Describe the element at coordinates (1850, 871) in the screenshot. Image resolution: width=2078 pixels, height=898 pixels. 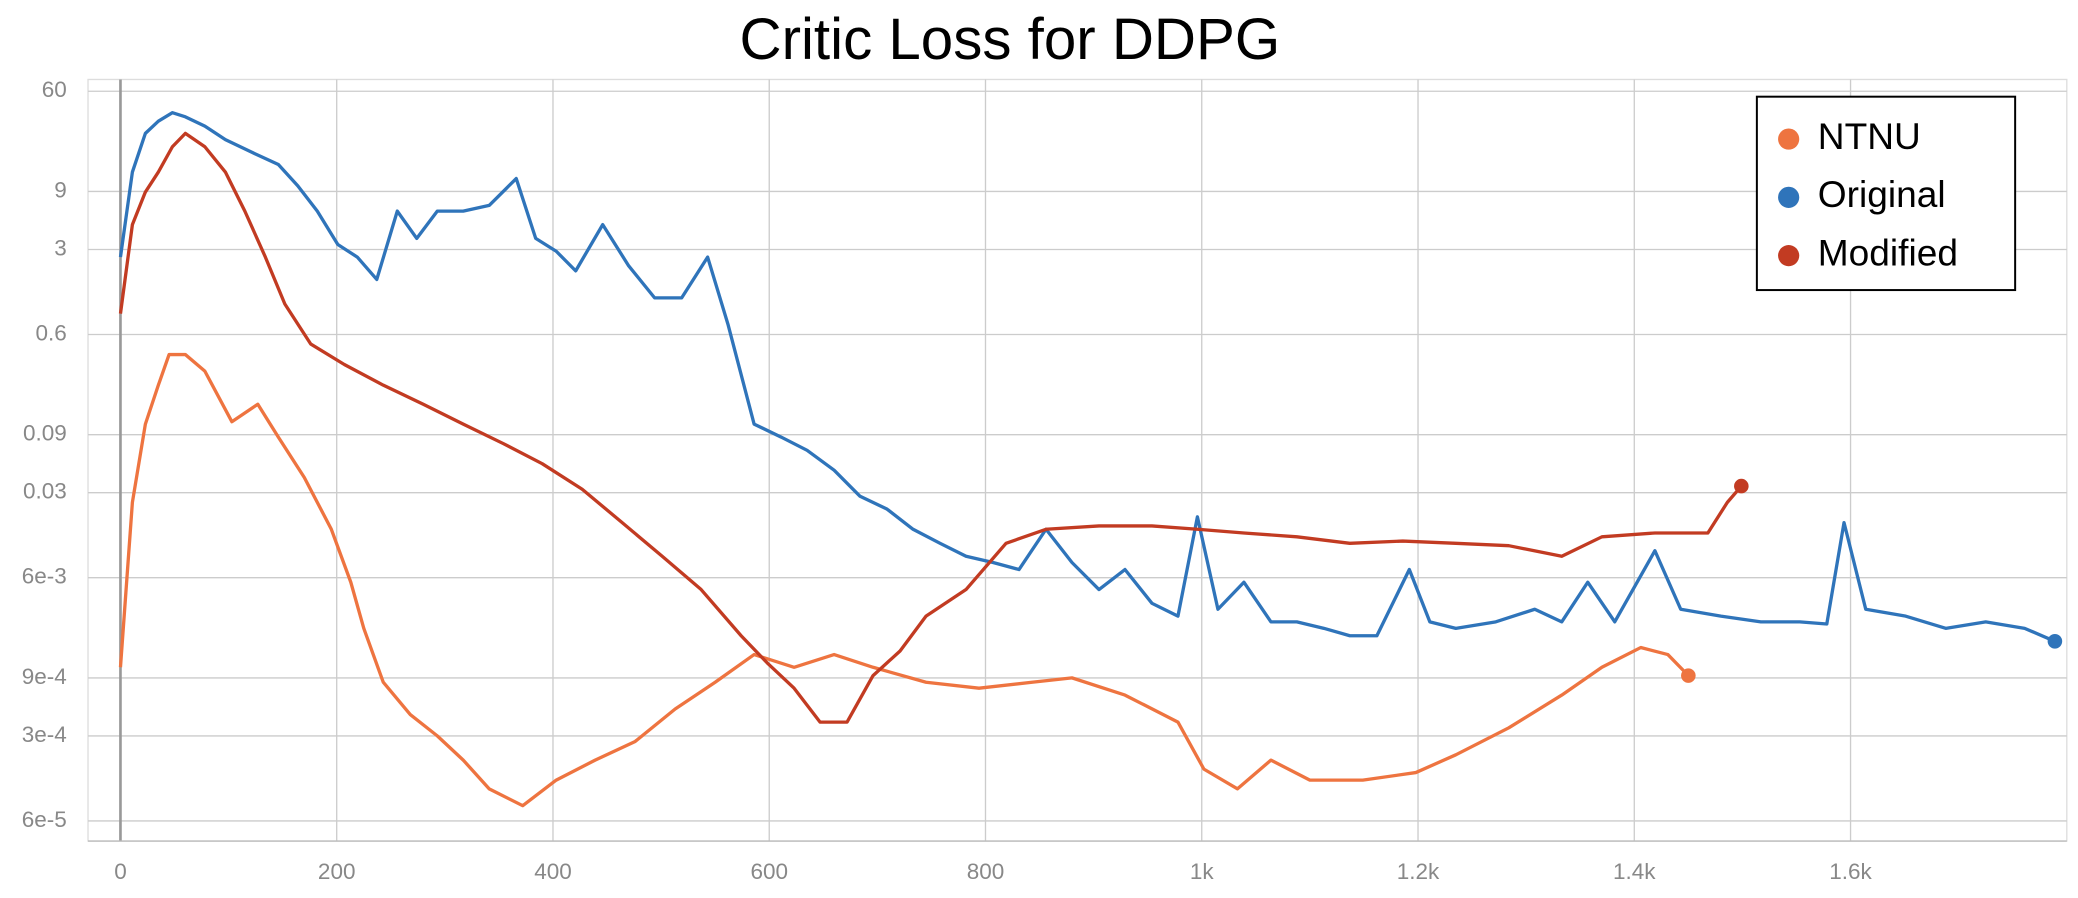
I see `x-tick-label: 1.6k` at that location.